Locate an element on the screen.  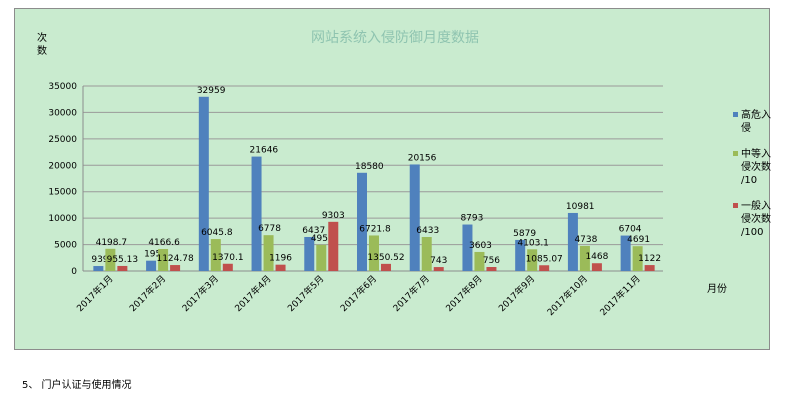
x-tick-label: 2017年3月 is located at coordinates (199, 293).